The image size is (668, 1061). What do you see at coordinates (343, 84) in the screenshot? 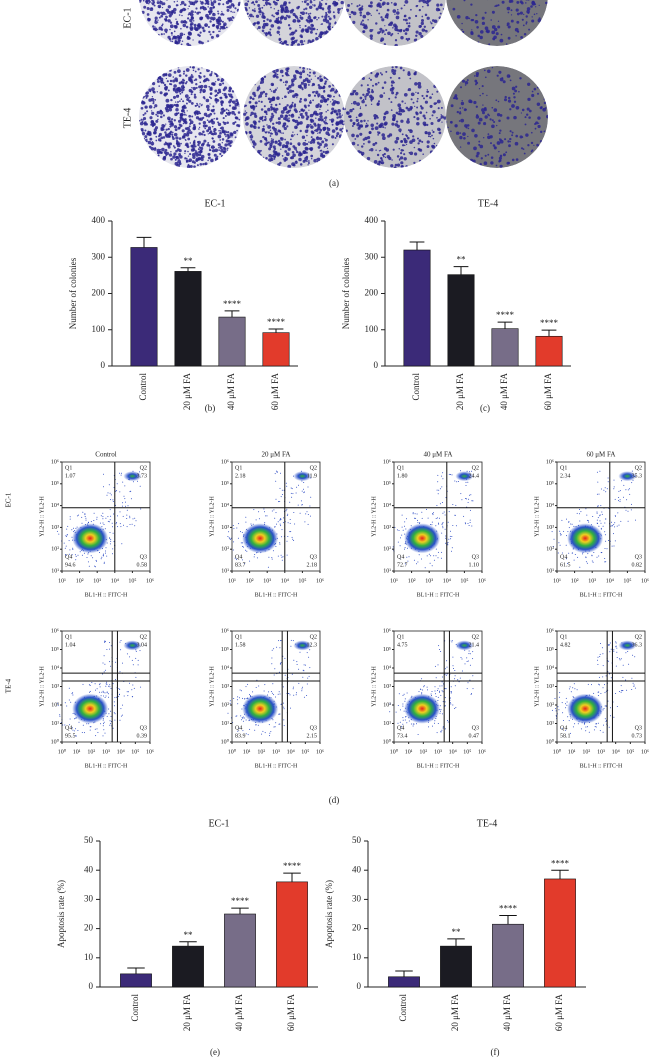
I see `colony-images` at bounding box center [343, 84].